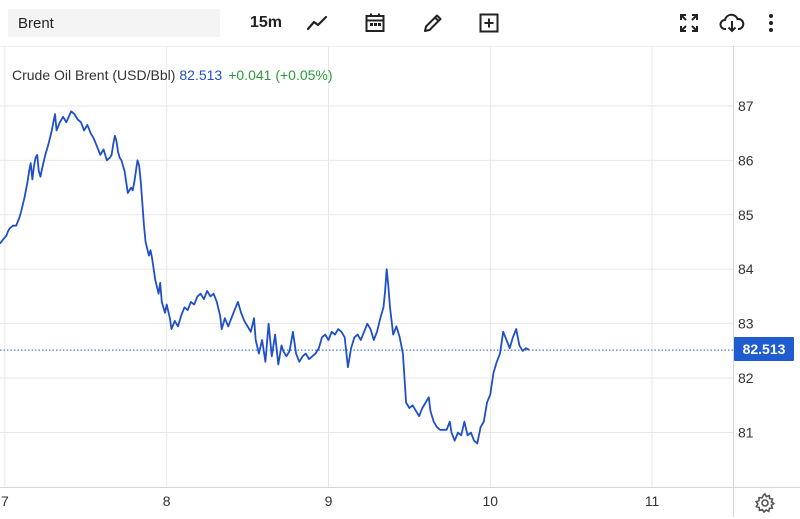 The height and width of the screenshot is (519, 800). Describe the element at coordinates (746, 324) in the screenshot. I see `y-tick-label: 83` at that location.